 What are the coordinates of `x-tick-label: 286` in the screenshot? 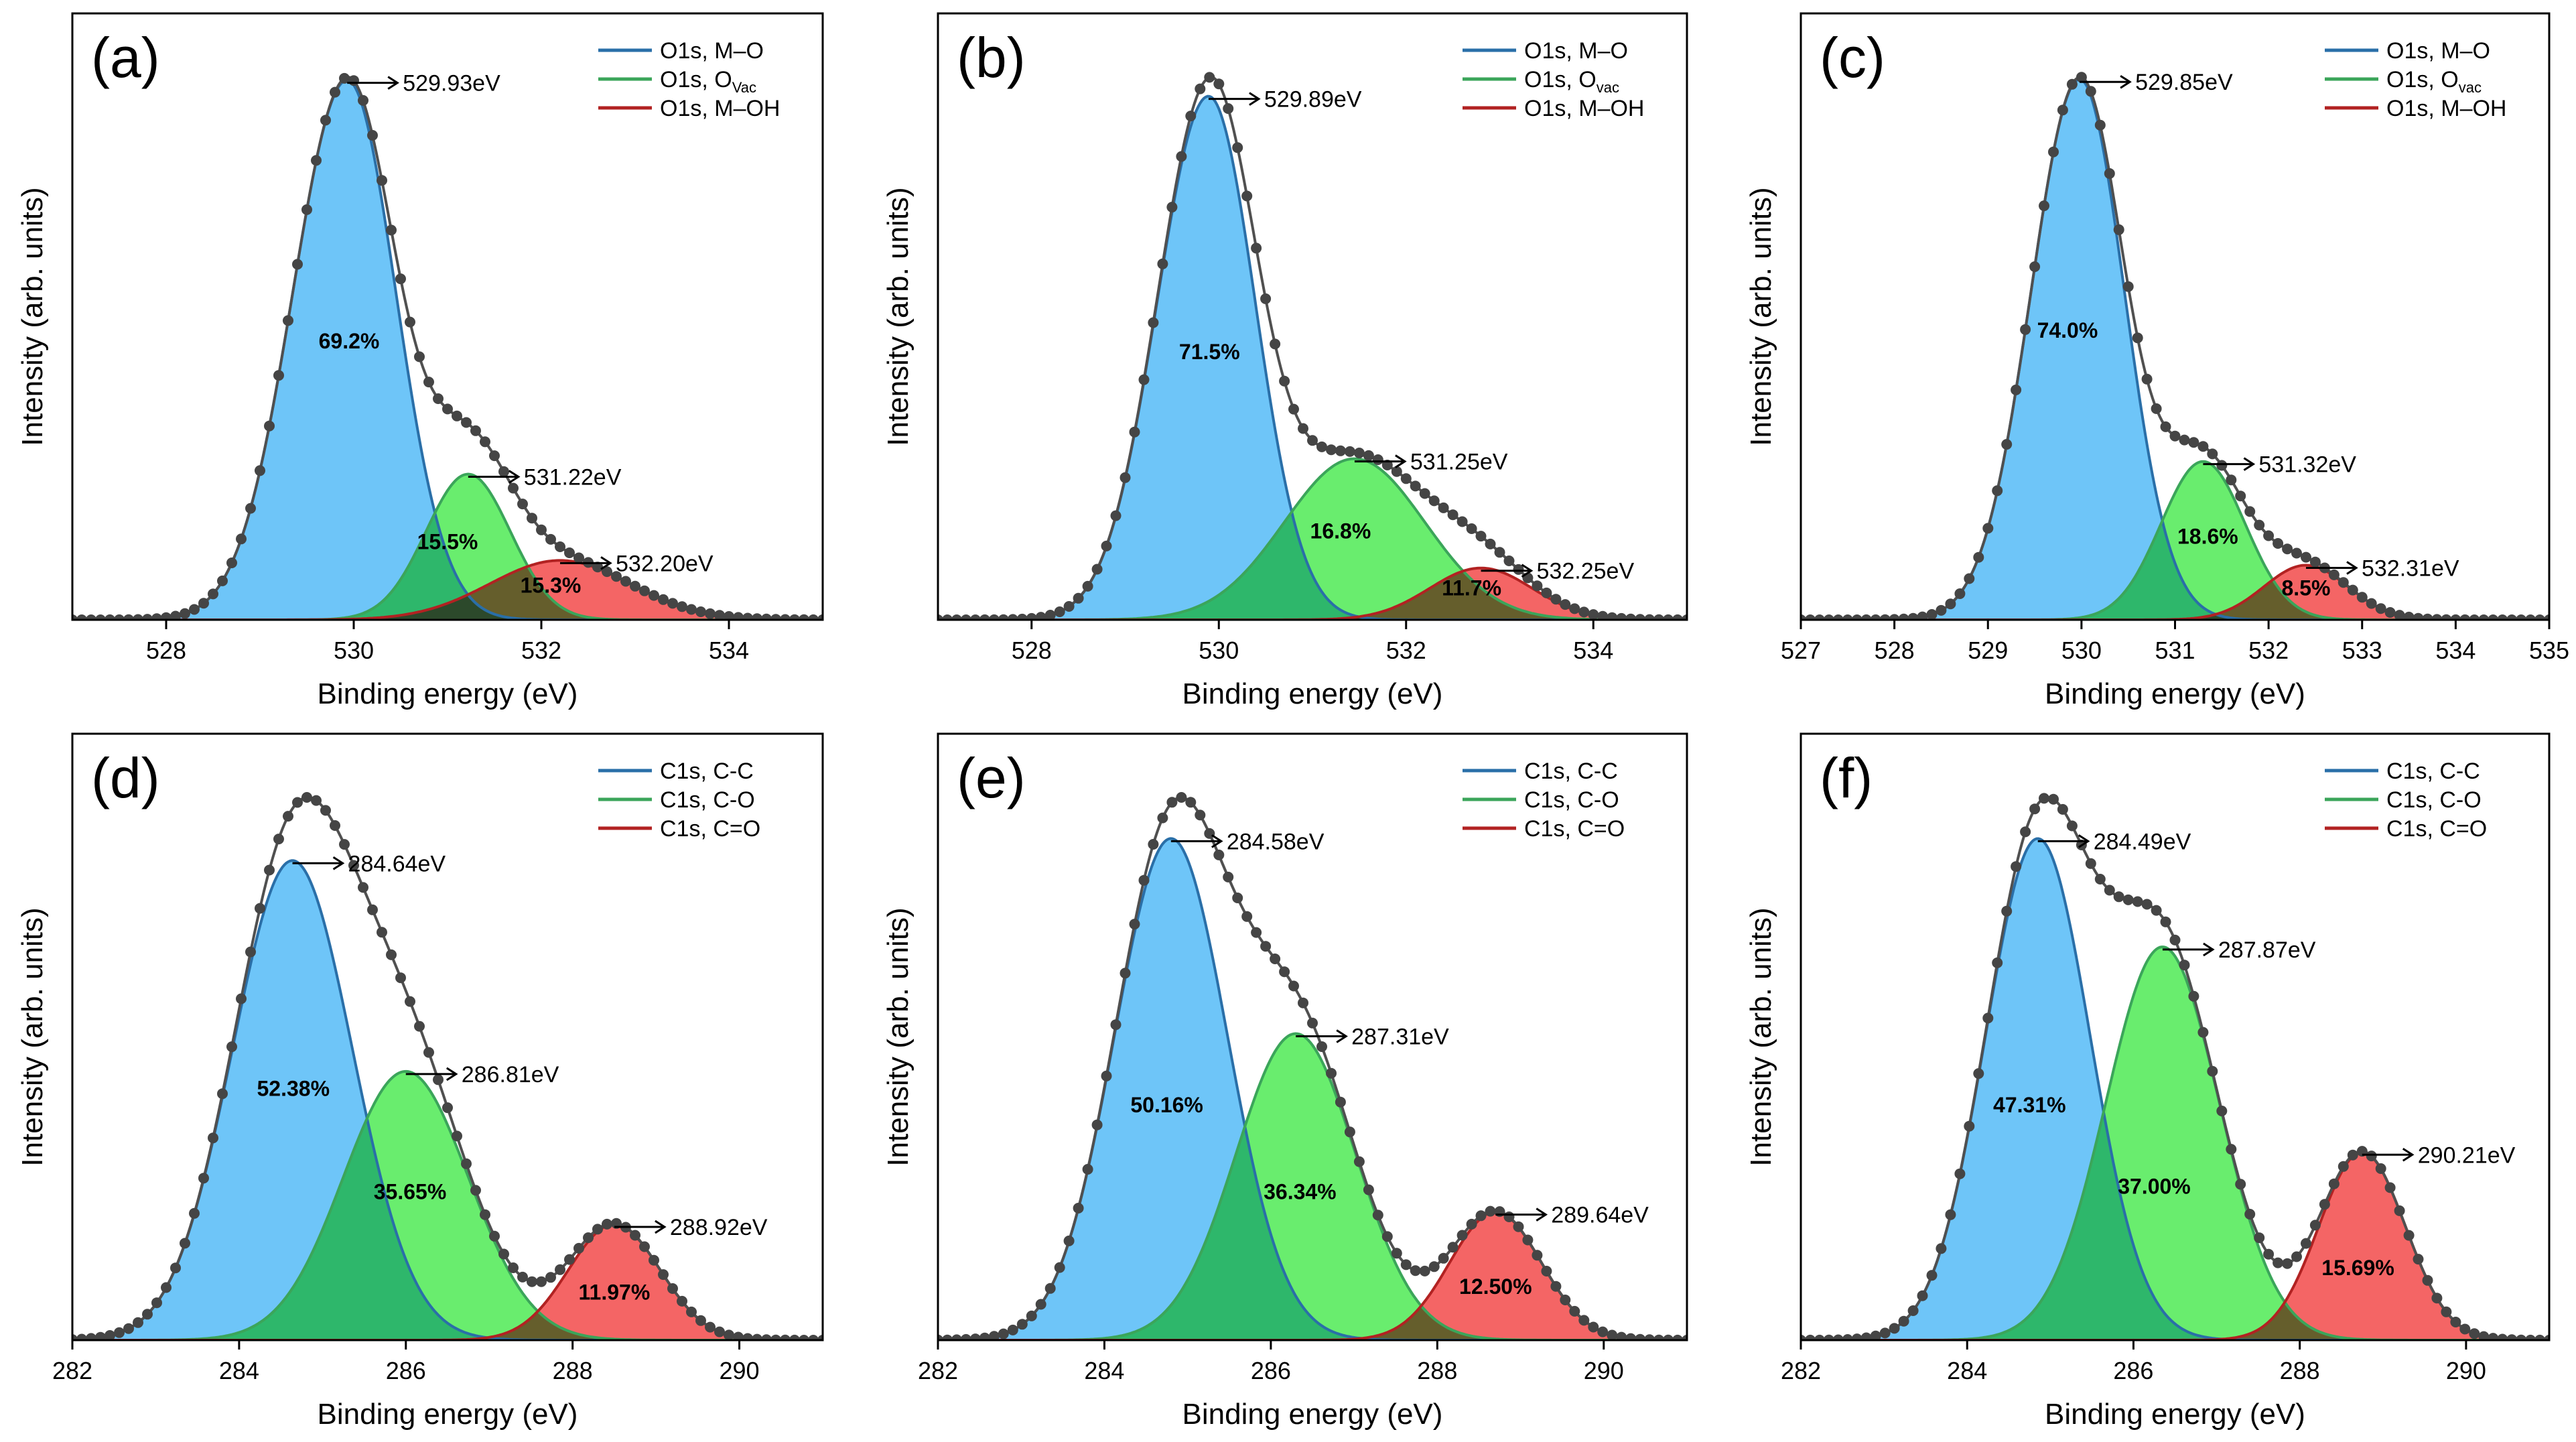 It's located at (406, 1370).